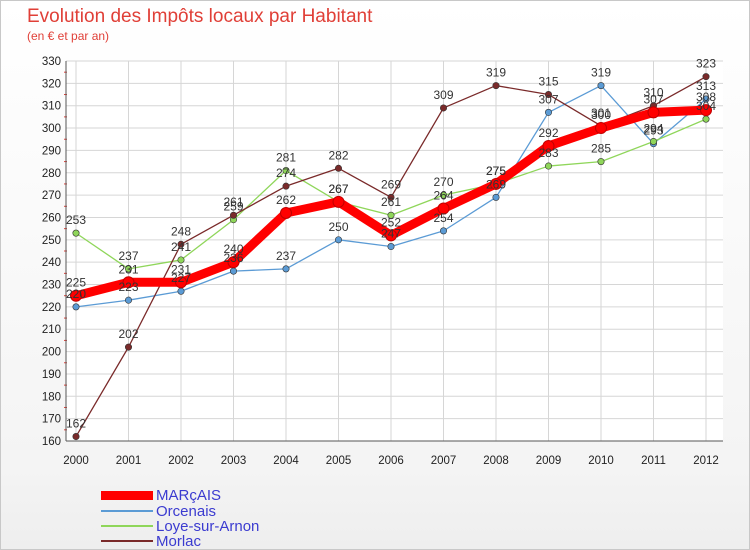 This screenshot has height=550, width=750. What do you see at coordinates (286, 461) in the screenshot?
I see `x-tick-label: 2004` at bounding box center [286, 461].